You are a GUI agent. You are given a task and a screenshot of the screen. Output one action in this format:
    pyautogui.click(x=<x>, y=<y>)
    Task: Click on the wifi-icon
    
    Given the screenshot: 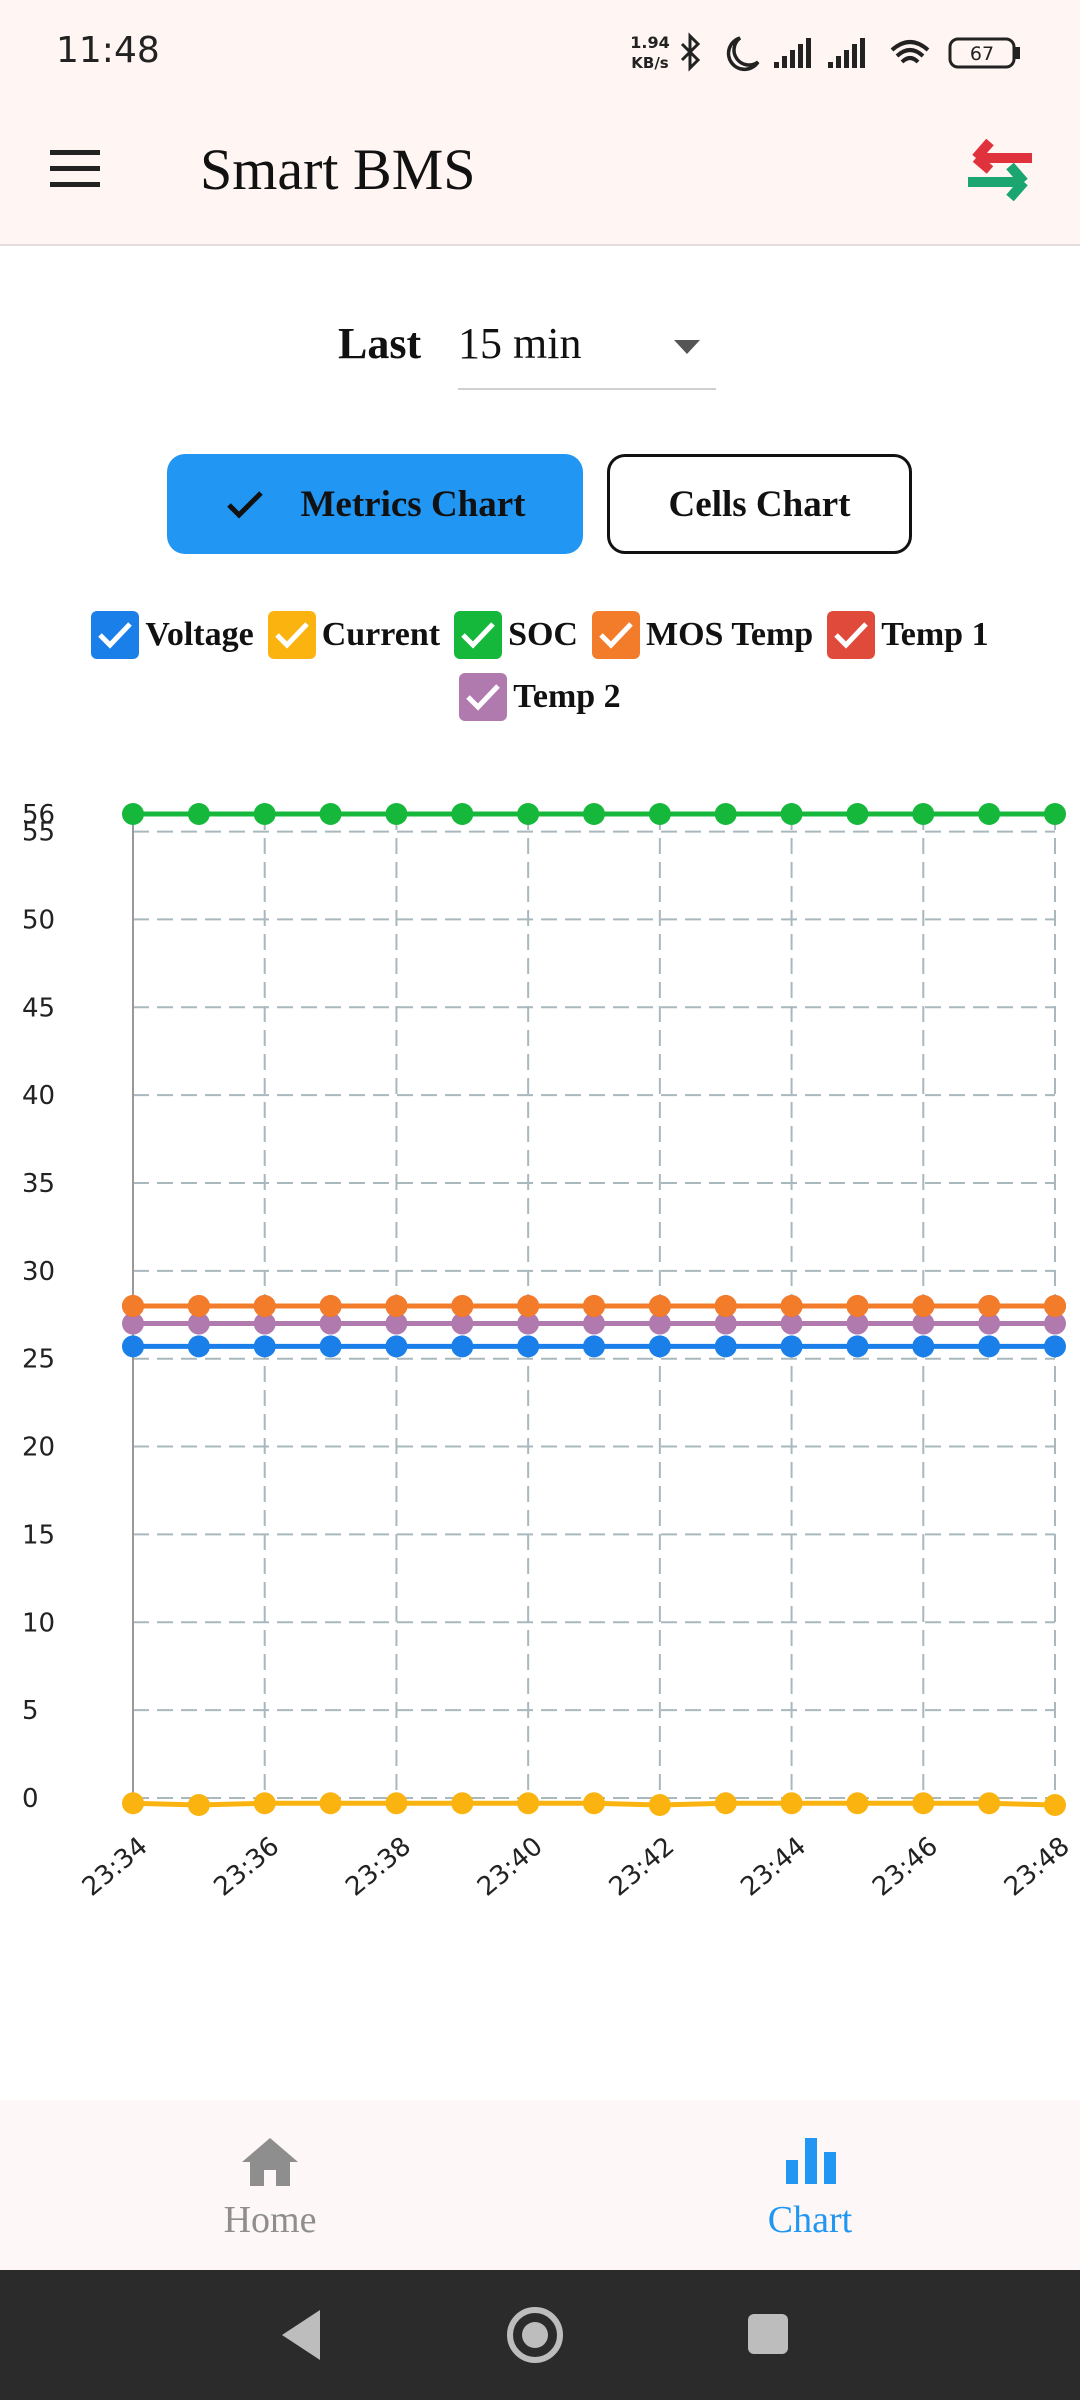 What is the action you would take?
    pyautogui.click(x=910, y=52)
    